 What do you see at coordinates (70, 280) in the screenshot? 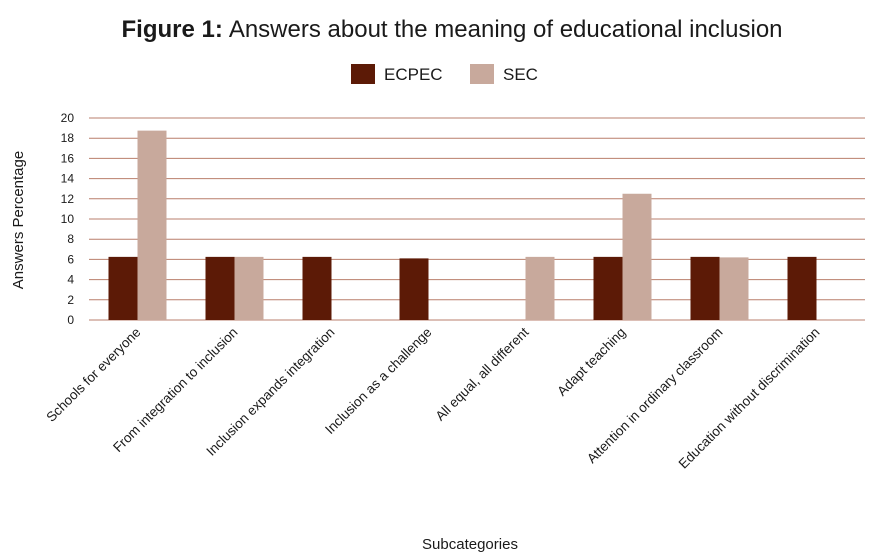
I see `y-tick-label: 4` at bounding box center [70, 280].